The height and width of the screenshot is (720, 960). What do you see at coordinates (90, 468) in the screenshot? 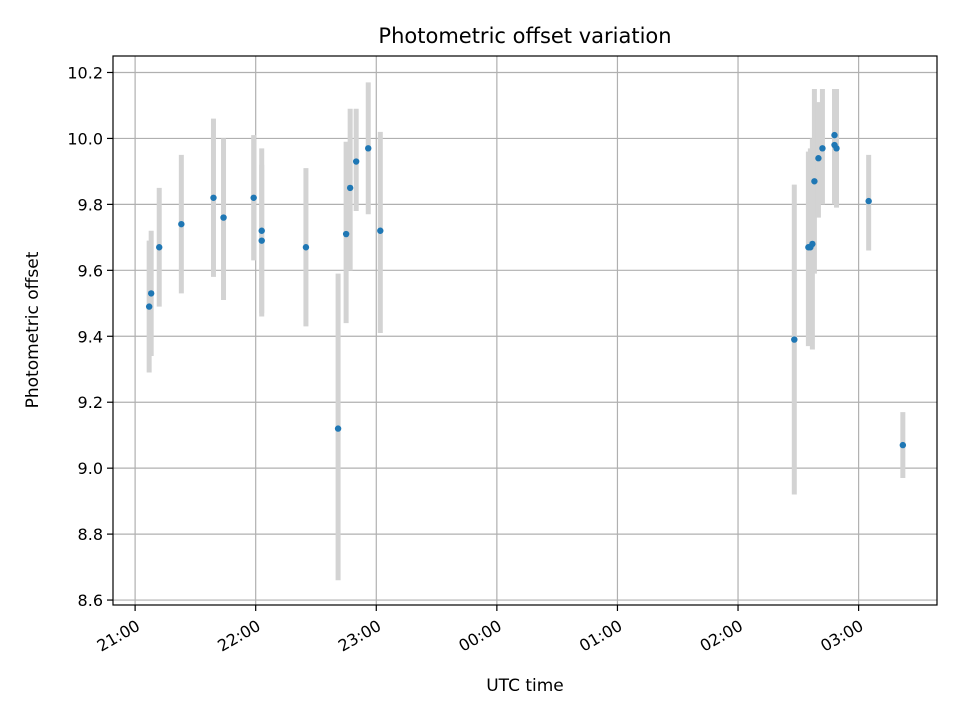
I see `y-tick-label: 9.0` at bounding box center [90, 468].